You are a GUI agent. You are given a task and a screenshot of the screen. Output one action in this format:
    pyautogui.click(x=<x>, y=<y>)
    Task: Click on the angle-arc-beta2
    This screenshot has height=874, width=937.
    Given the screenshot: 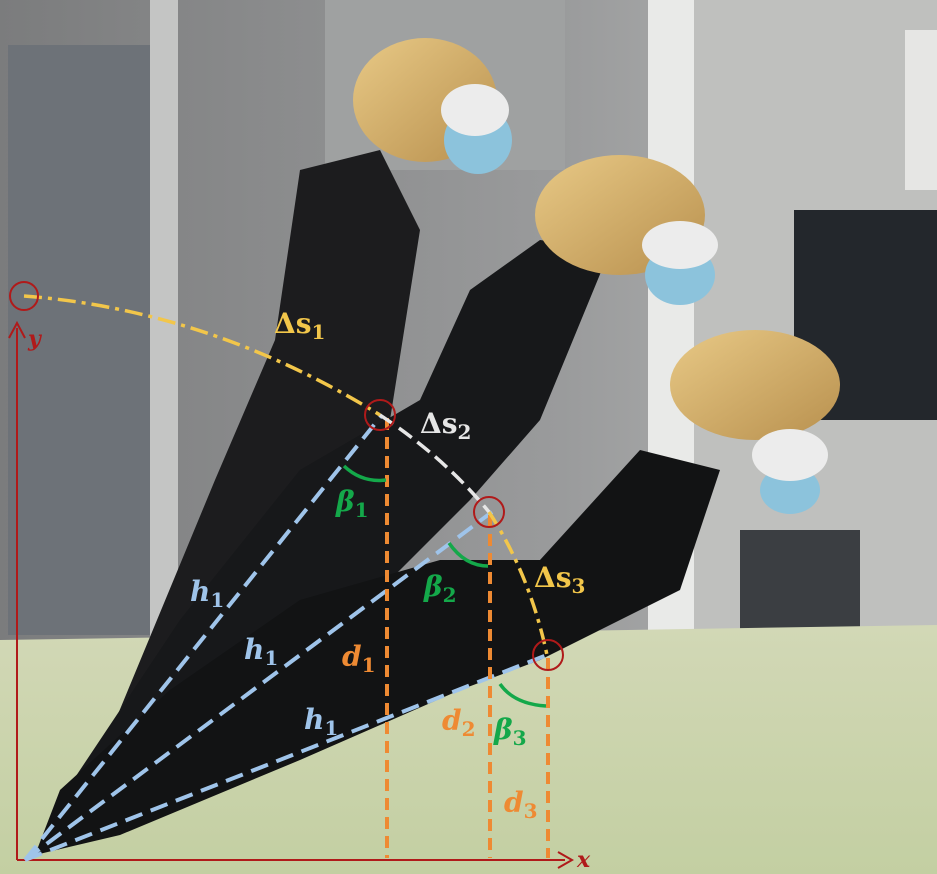 What is the action you would take?
    pyautogui.click(x=468, y=554)
    